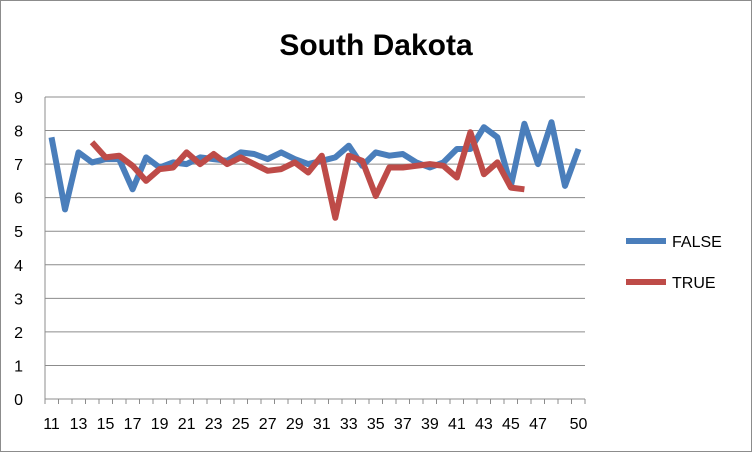 Image resolution: width=752 pixels, height=452 pixels. Describe the element at coordinates (18, 249) in the screenshot. I see `y-axis-ticks: 0 1 2 3 4 5 6 7 8 9` at that location.